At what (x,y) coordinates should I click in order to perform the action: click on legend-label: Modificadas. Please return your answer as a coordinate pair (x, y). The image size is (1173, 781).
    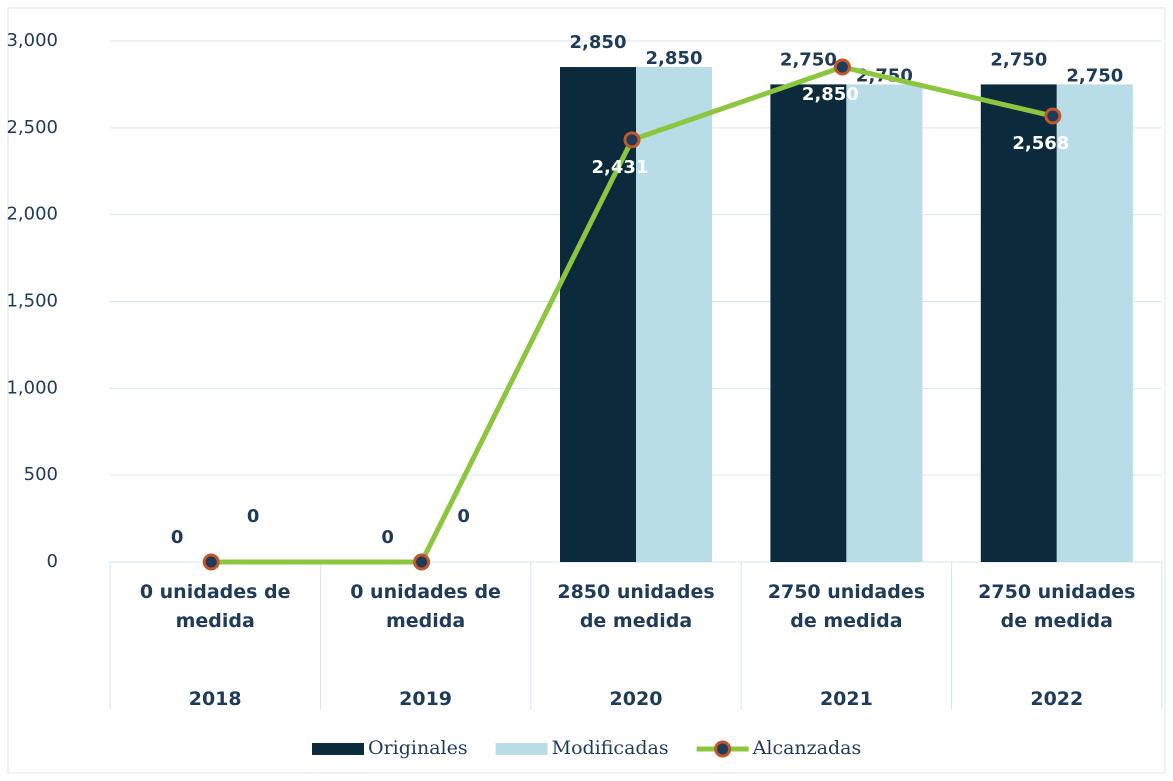
    Looking at the image, I should click on (610, 748).